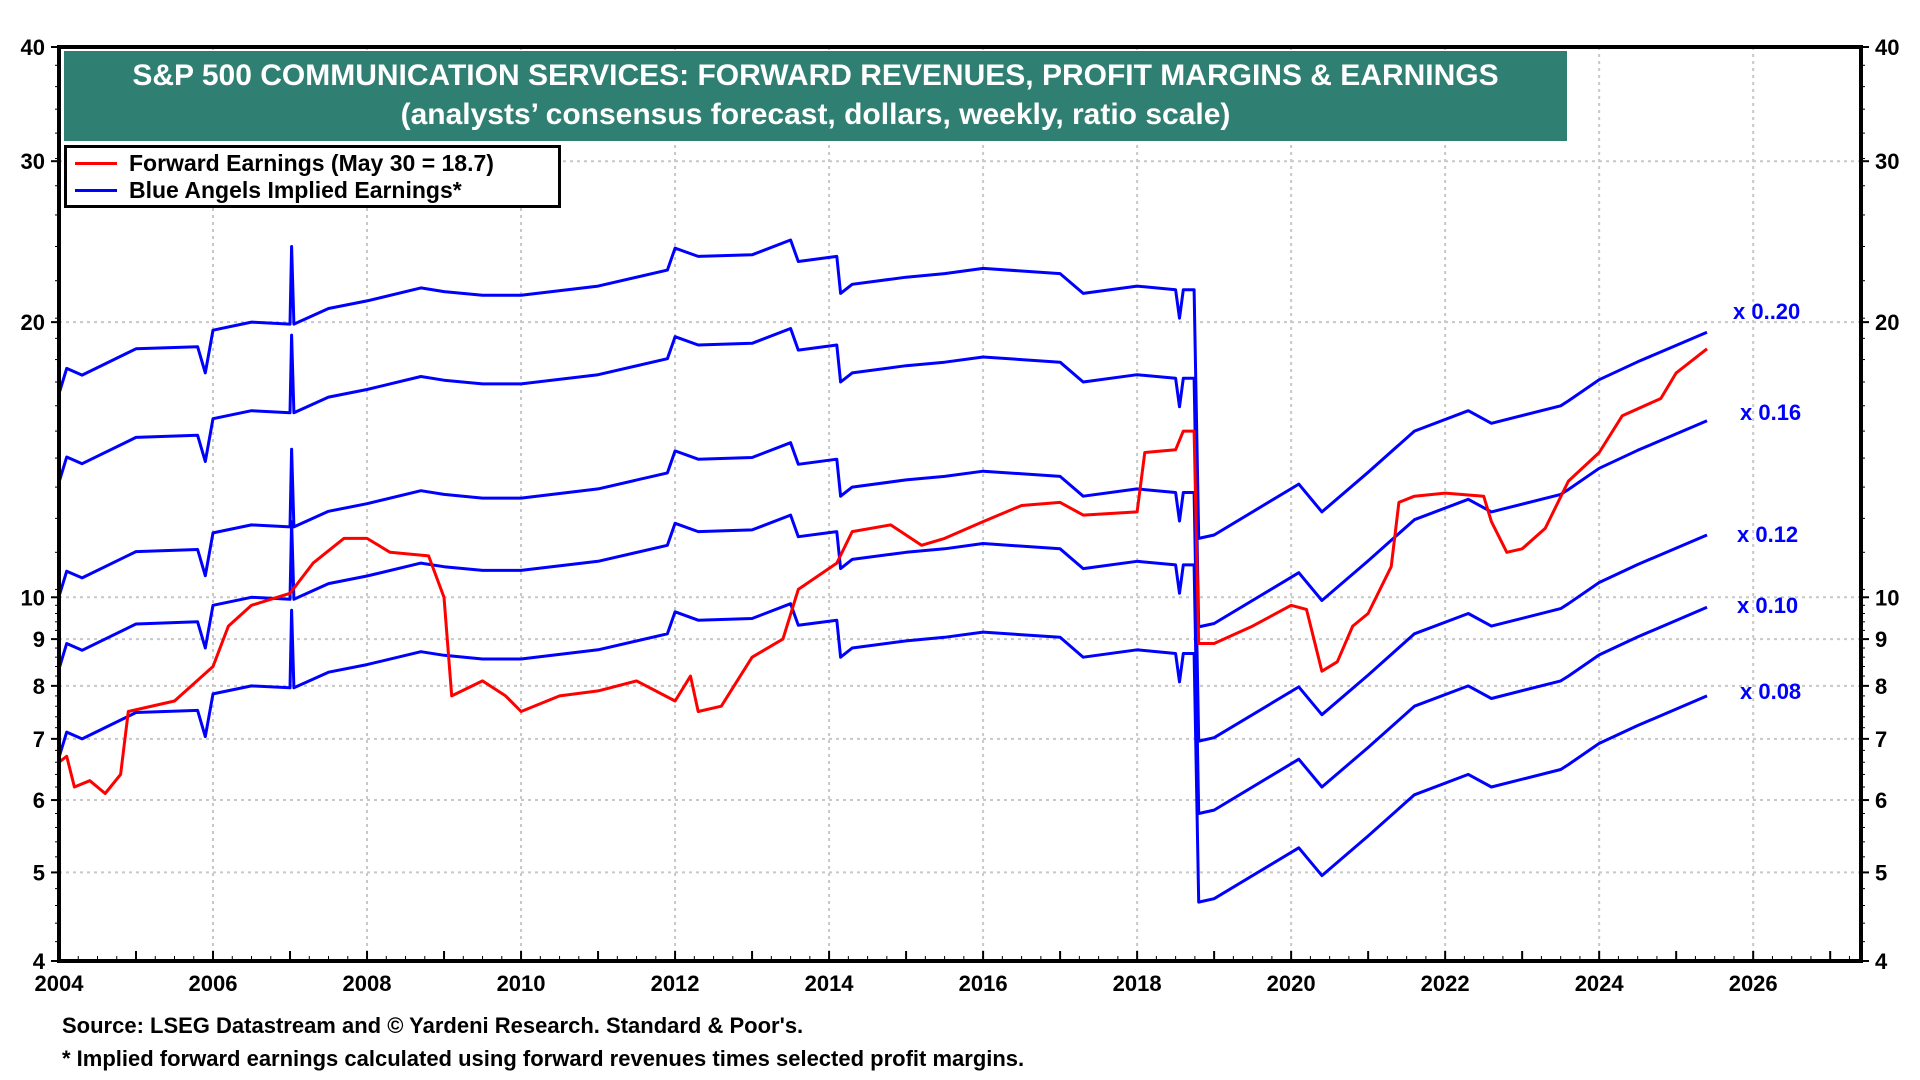  I want to click on margin-label-0-20: x 0..20, so click(1767, 311).